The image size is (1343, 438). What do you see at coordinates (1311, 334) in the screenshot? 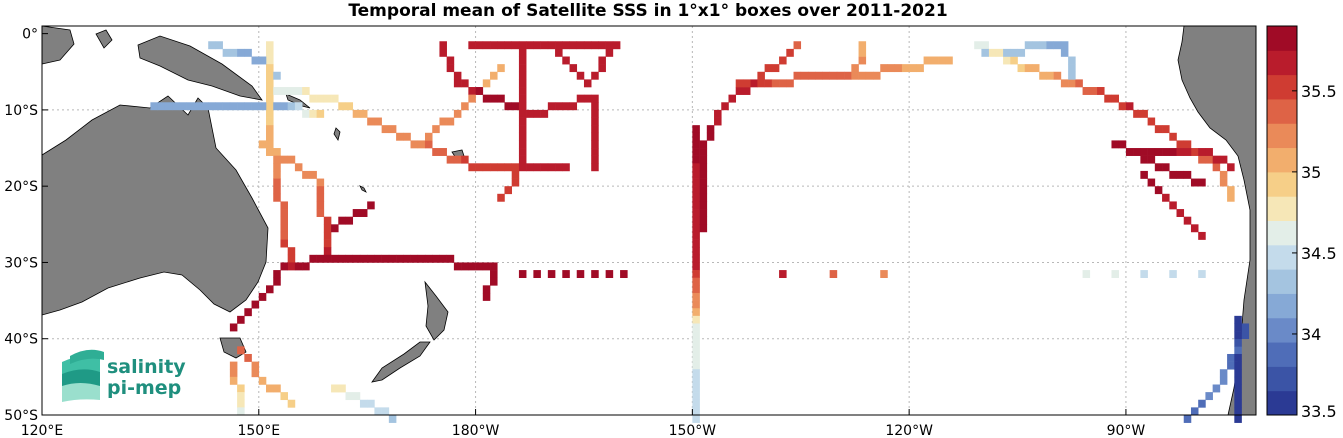
I see `colorbar-tick-label: 34` at bounding box center [1311, 334].